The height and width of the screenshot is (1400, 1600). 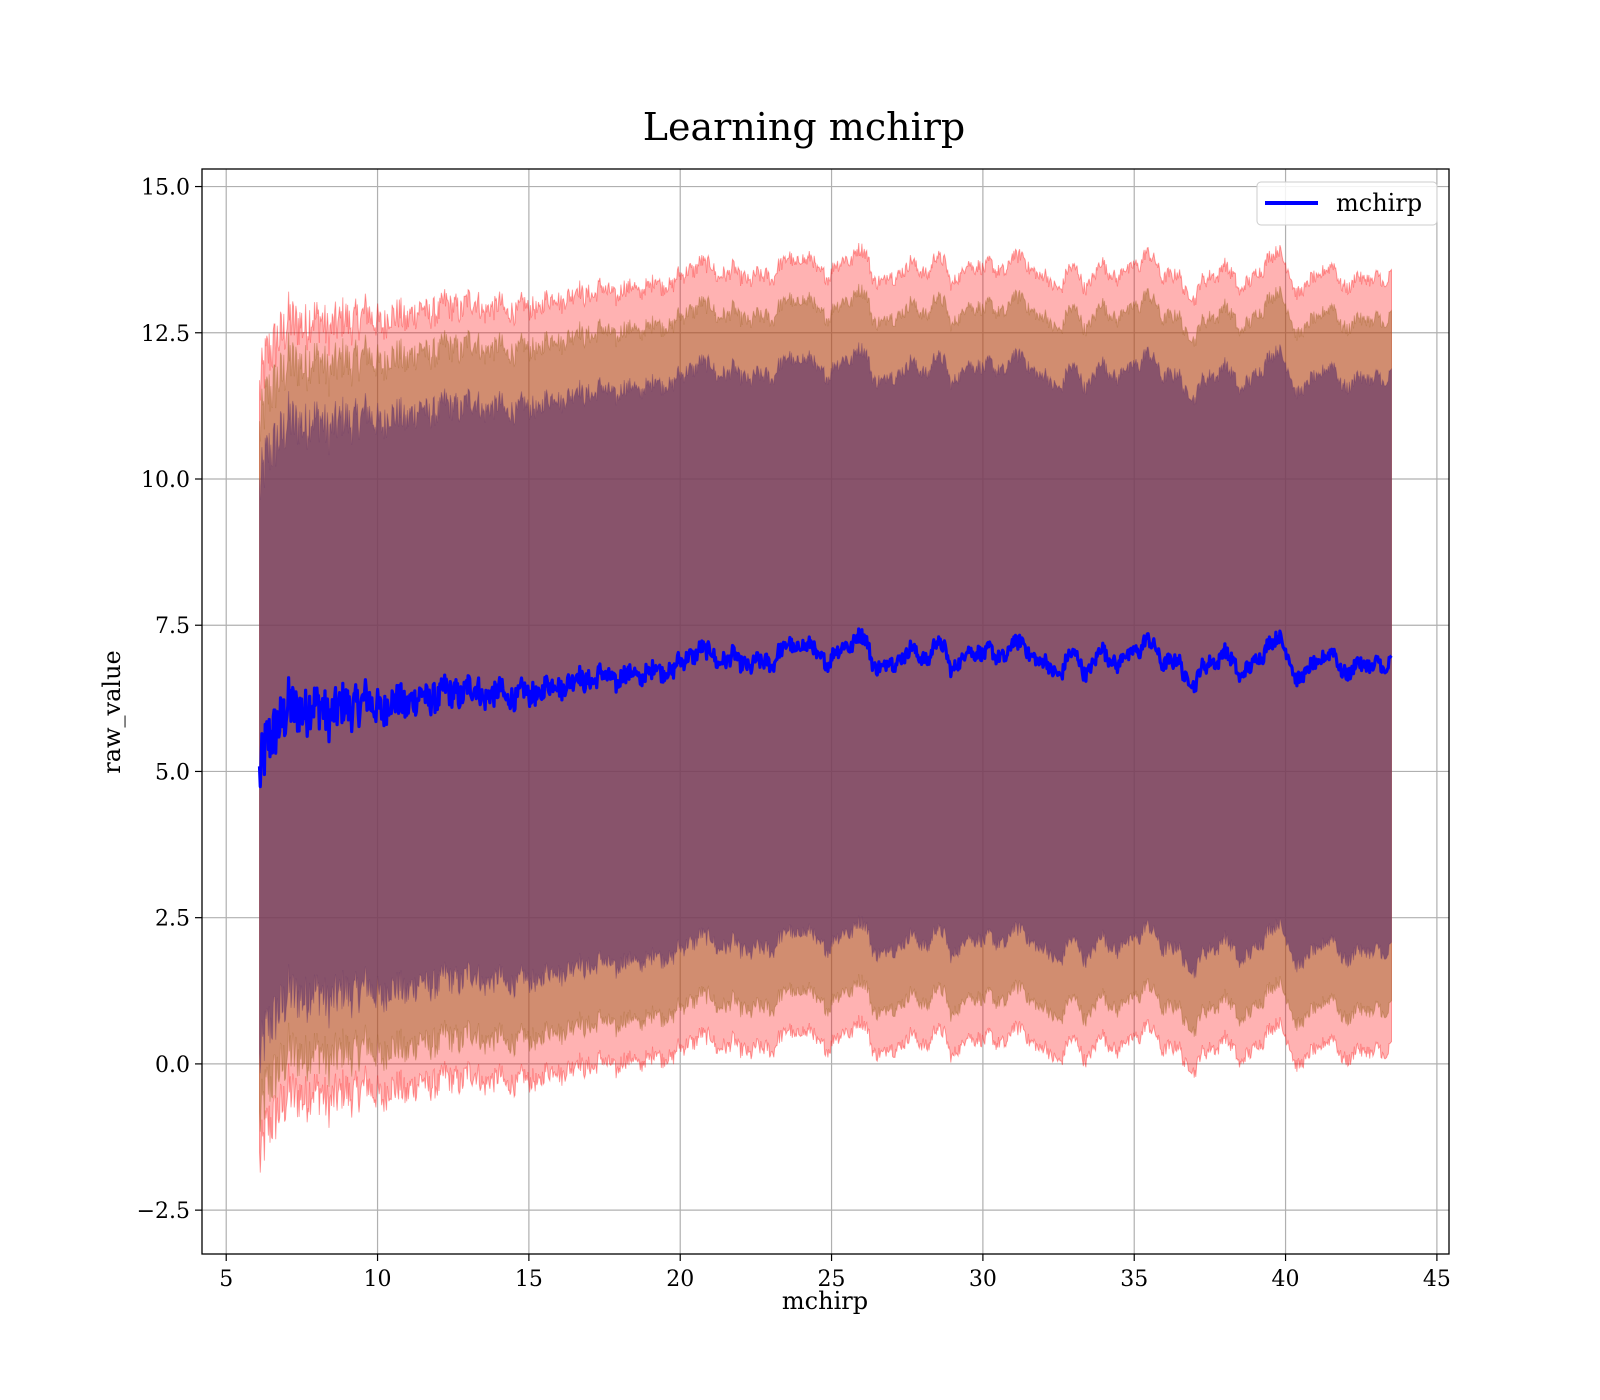 What do you see at coordinates (1134, 1279) in the screenshot?
I see `x-tick-label: 35` at bounding box center [1134, 1279].